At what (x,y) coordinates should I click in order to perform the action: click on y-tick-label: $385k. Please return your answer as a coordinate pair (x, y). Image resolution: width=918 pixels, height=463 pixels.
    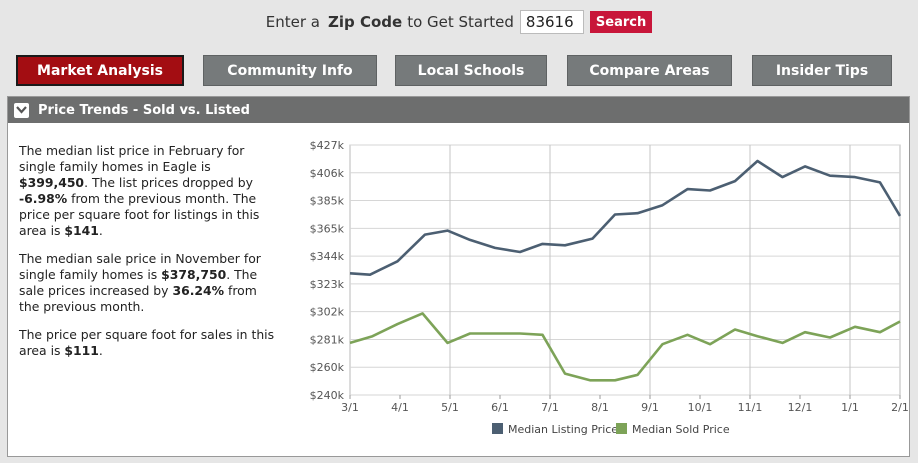
    Looking at the image, I should click on (327, 201).